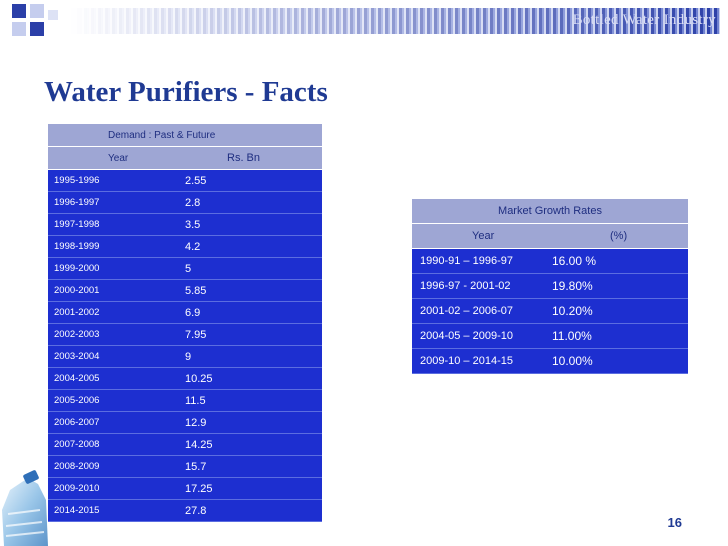 Image resolution: width=728 pixels, height=546 pixels. Describe the element at coordinates (253, 444) in the screenshot. I see `demand-value-cell: 14.25` at that location.